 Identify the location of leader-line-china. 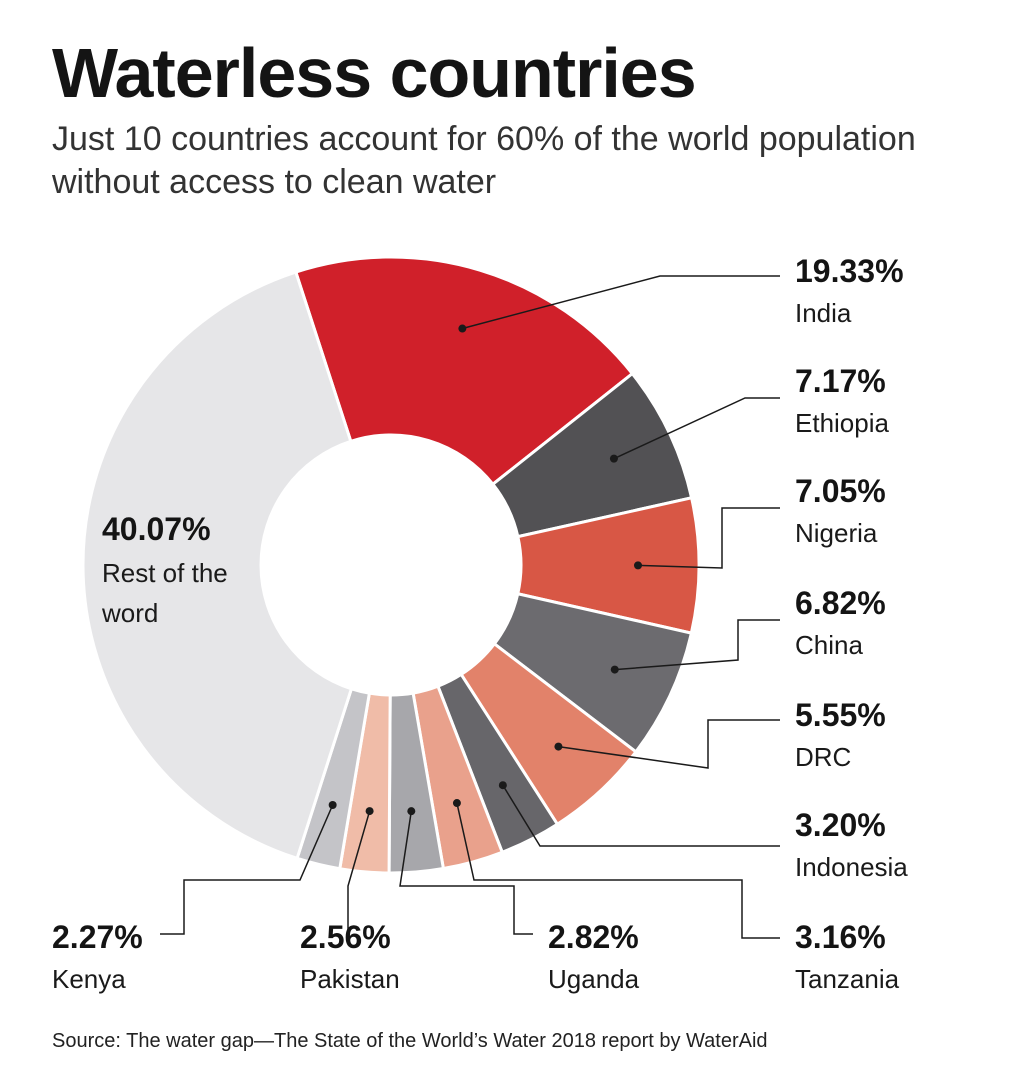
(697, 645).